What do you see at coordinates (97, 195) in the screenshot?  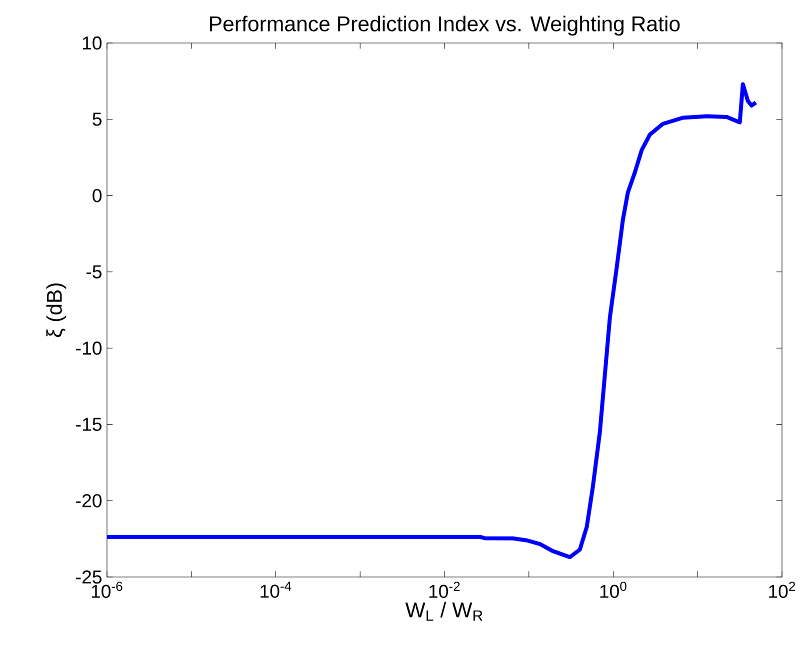 I see `y-tick-label: 0` at bounding box center [97, 195].